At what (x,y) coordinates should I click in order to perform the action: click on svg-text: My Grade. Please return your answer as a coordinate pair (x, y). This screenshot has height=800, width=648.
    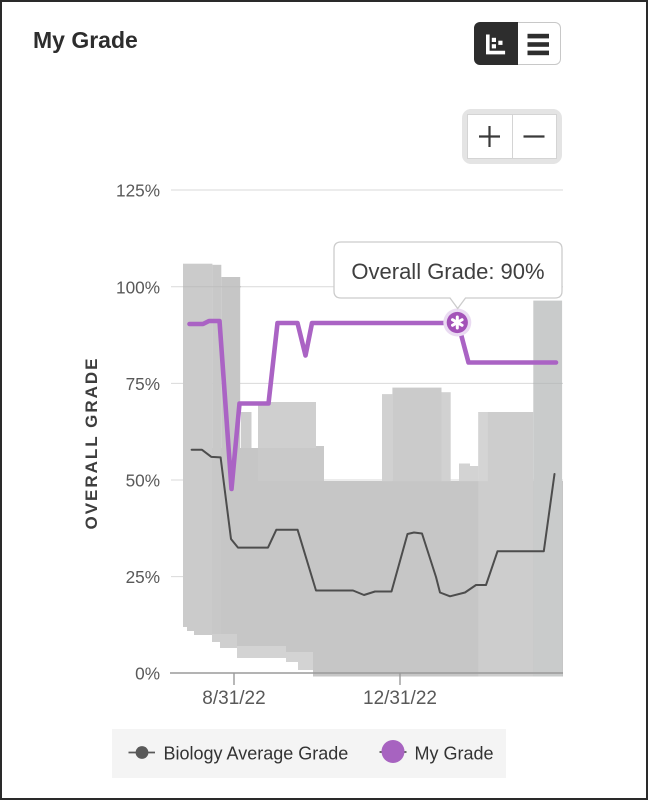
    Looking at the image, I should click on (454, 754).